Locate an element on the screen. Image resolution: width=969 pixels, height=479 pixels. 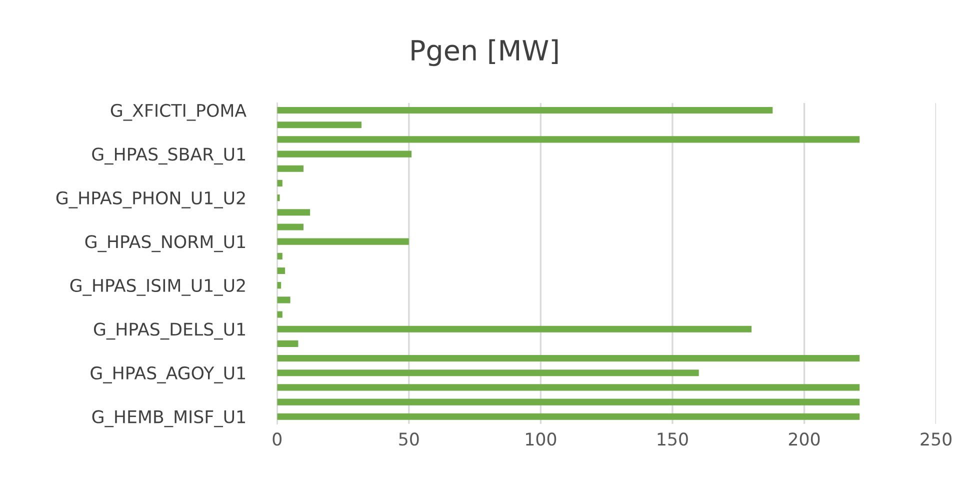
y-tick-label: G_HPAS_DELS_U1 is located at coordinates (169, 331).